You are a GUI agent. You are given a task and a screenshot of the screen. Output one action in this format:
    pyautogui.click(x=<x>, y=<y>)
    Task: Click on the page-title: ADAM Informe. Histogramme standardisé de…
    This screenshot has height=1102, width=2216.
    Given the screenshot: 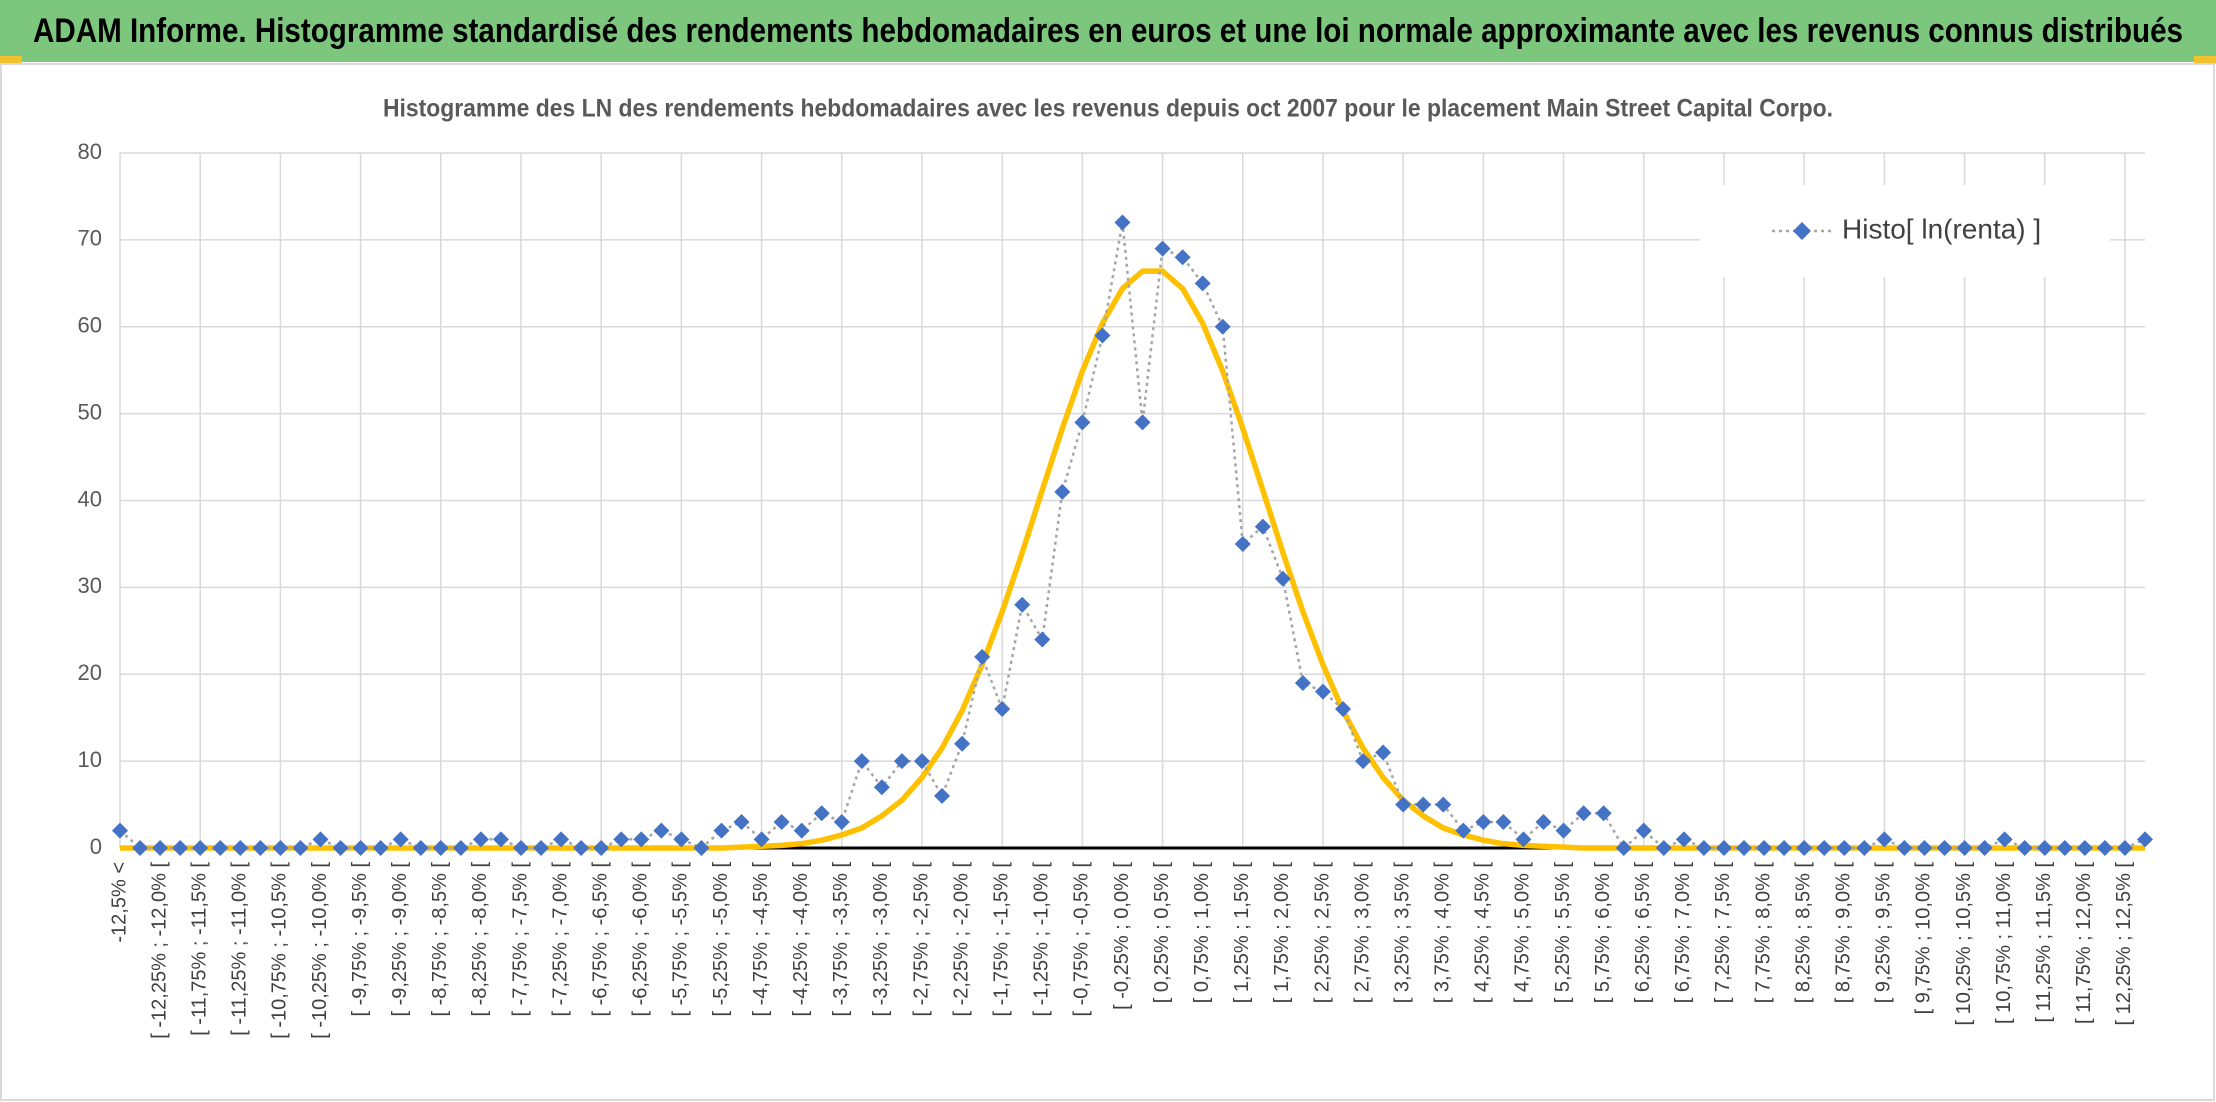 What is the action you would take?
    pyautogui.click(x=1108, y=31)
    